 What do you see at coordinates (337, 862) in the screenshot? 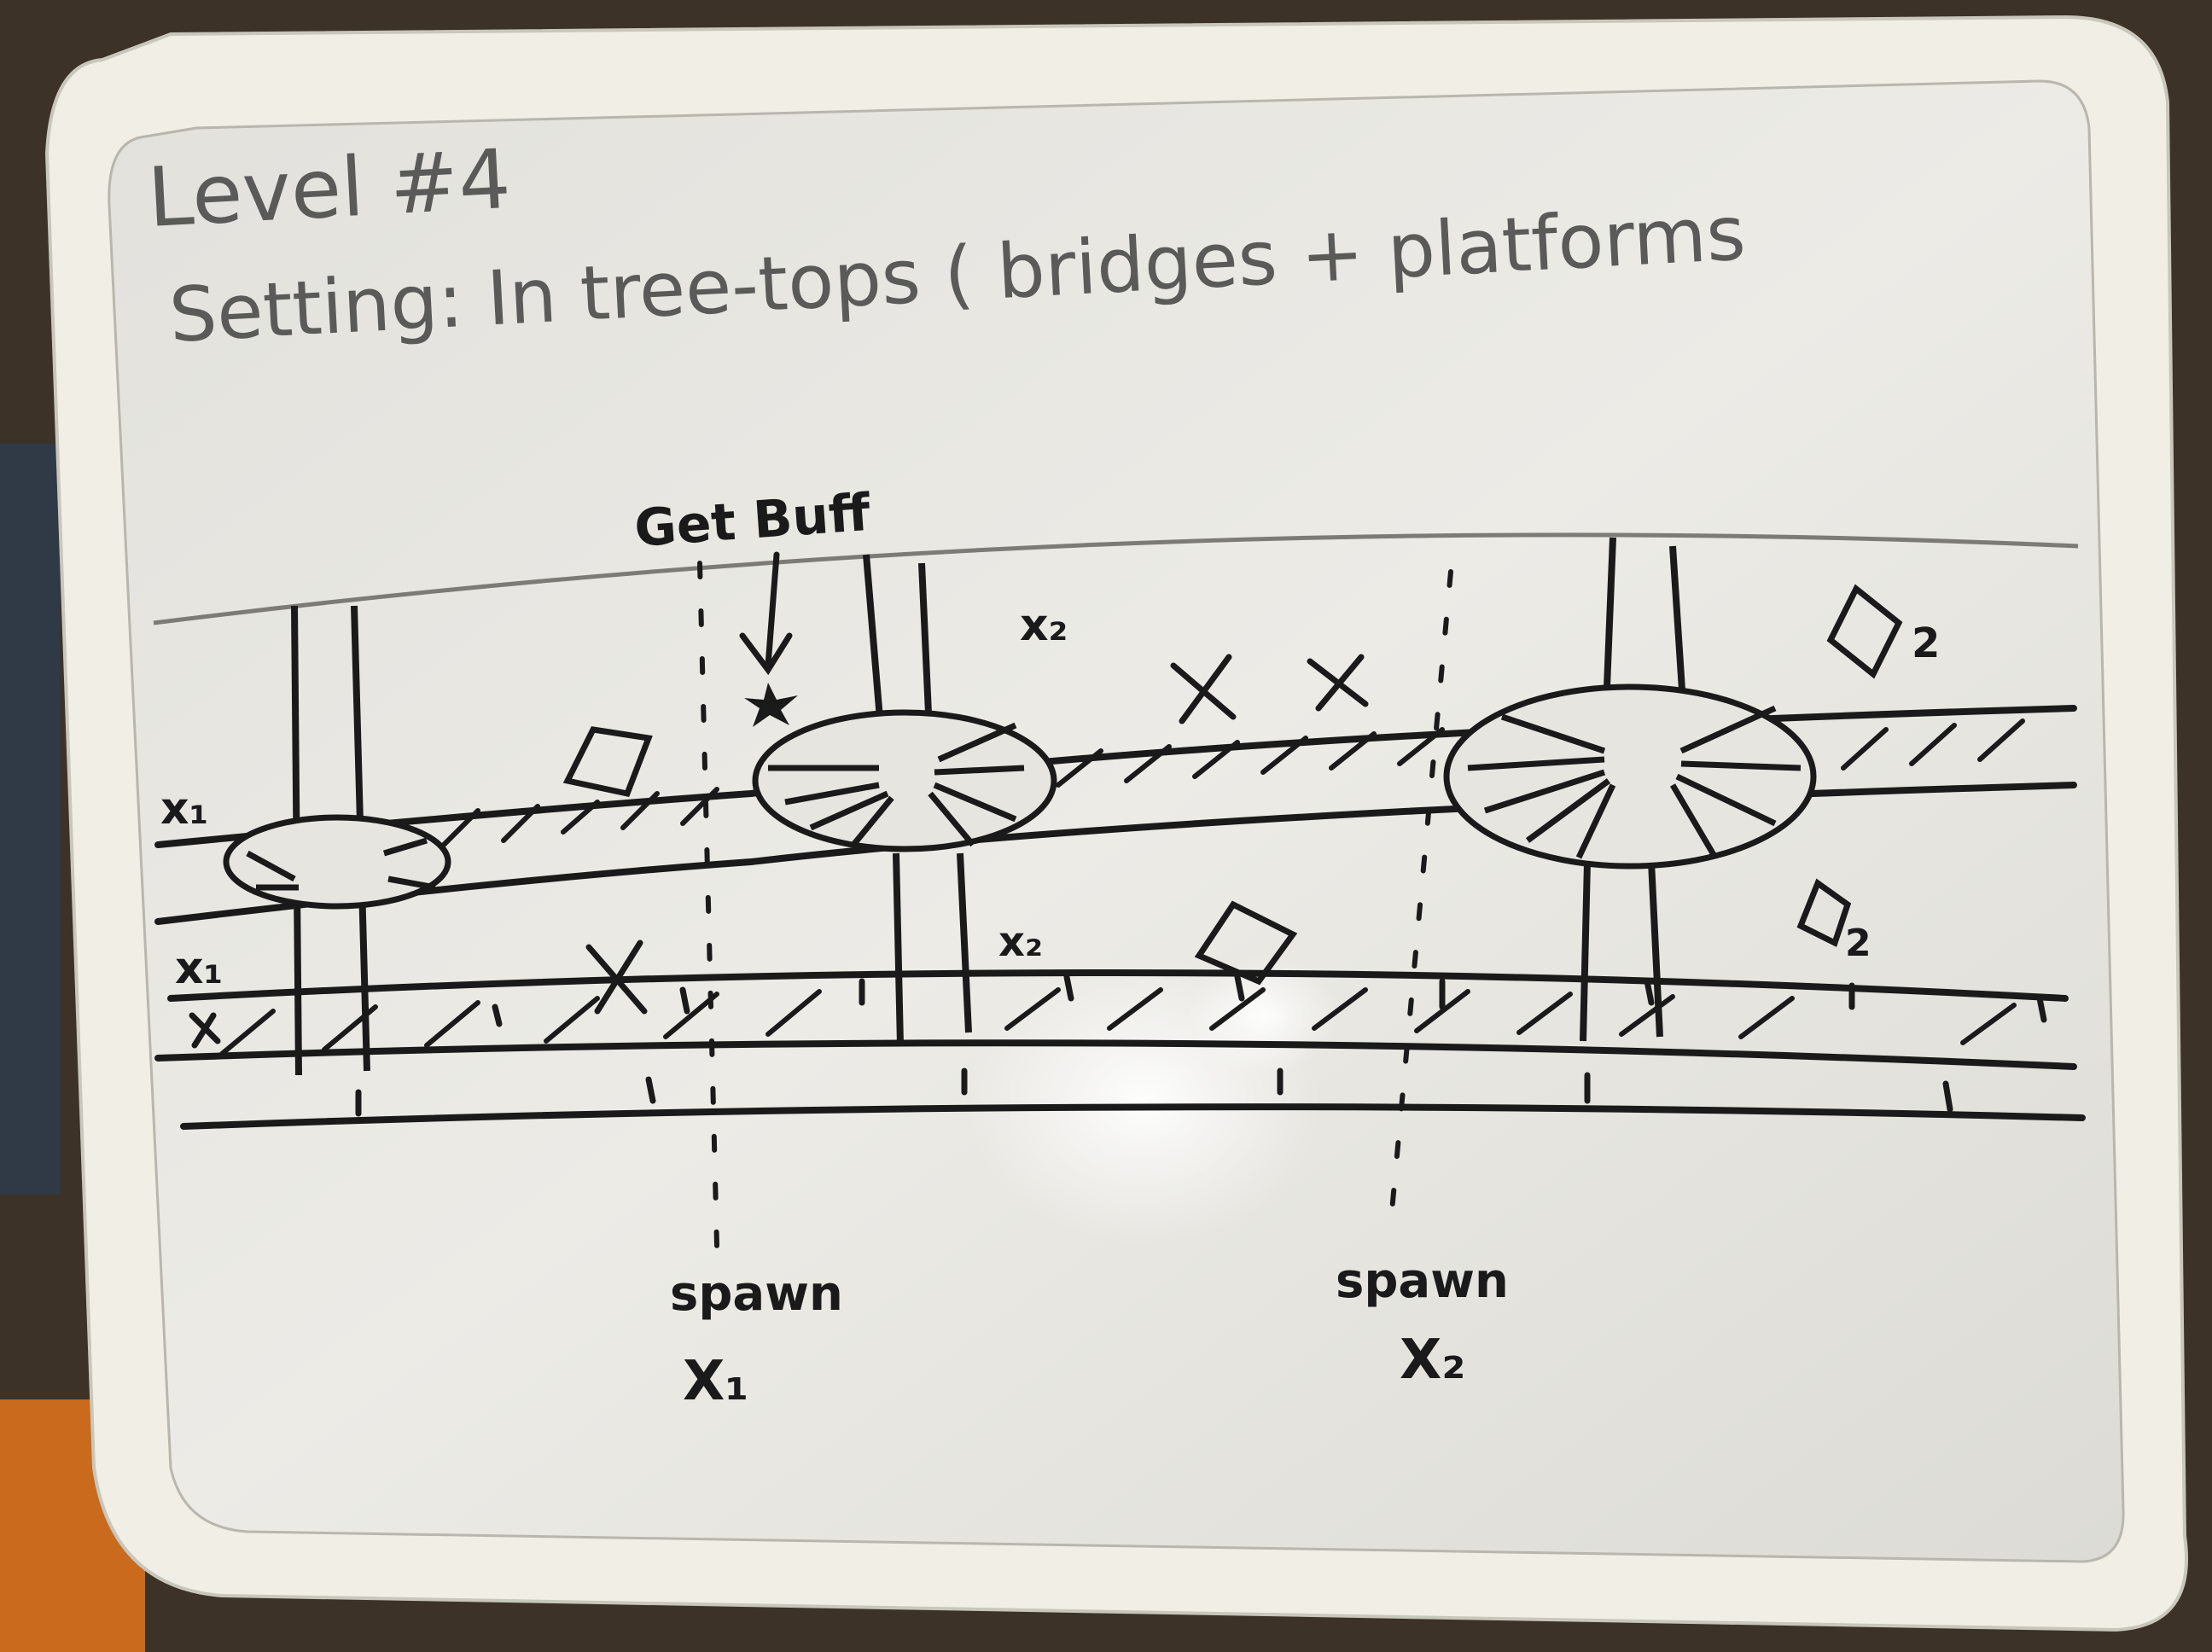
I see `platform-left` at bounding box center [337, 862].